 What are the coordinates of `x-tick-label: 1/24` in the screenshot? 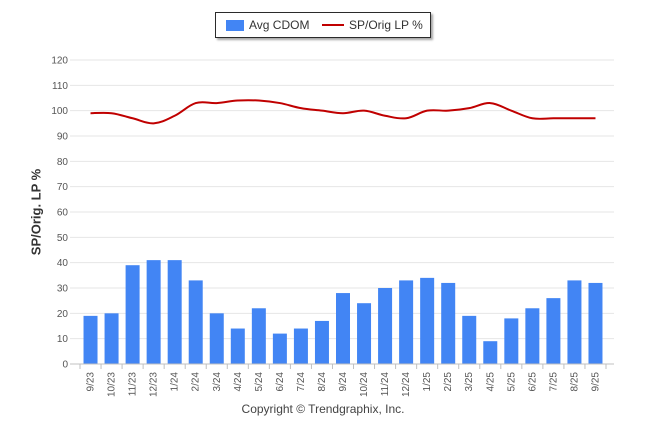 It's located at (175, 382).